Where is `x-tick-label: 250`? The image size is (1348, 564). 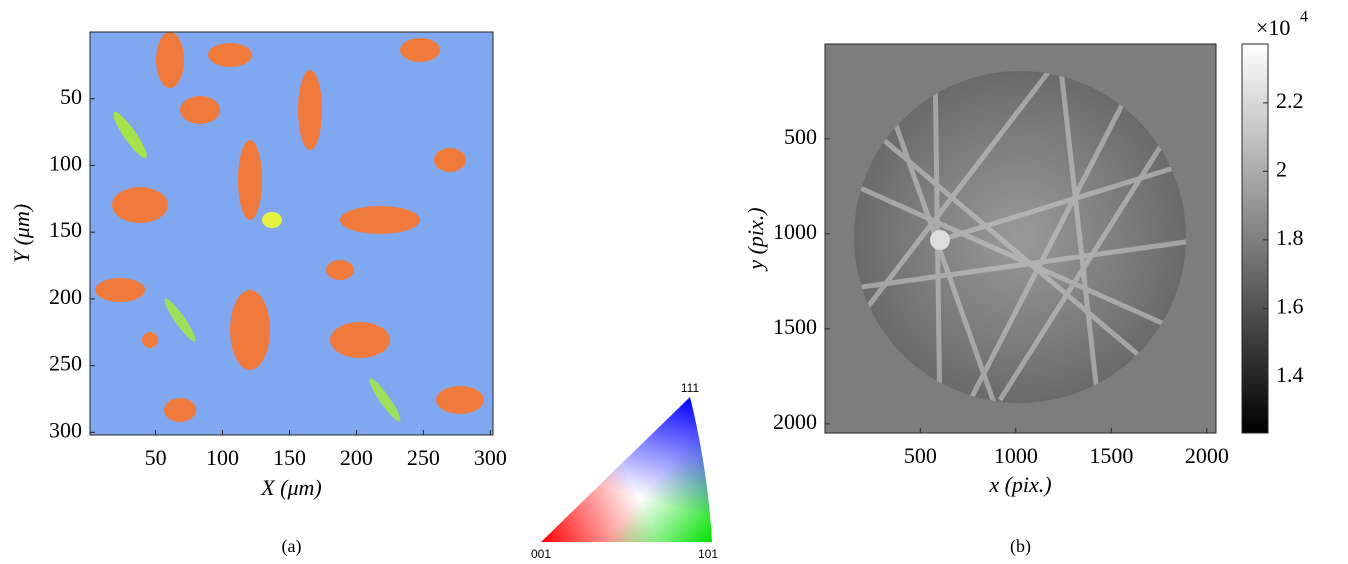
x-tick-label: 250 is located at coordinates (423, 457).